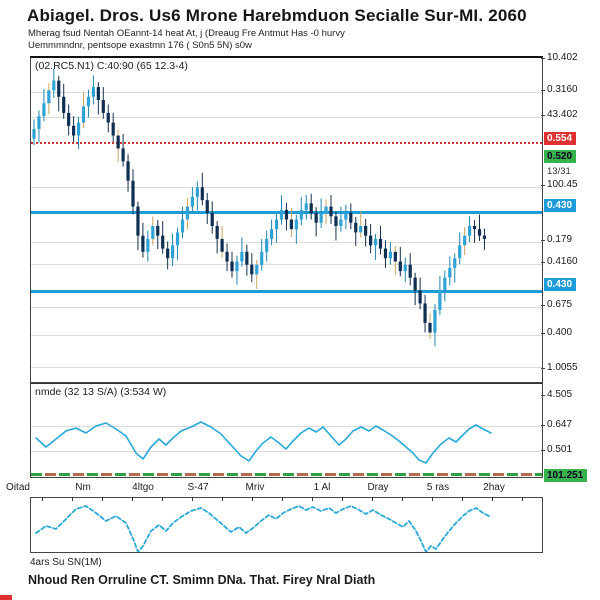 The image size is (600, 600). Describe the element at coordinates (560, 156) in the screenshot. I see `price-badge-green: 0.520` at that location.